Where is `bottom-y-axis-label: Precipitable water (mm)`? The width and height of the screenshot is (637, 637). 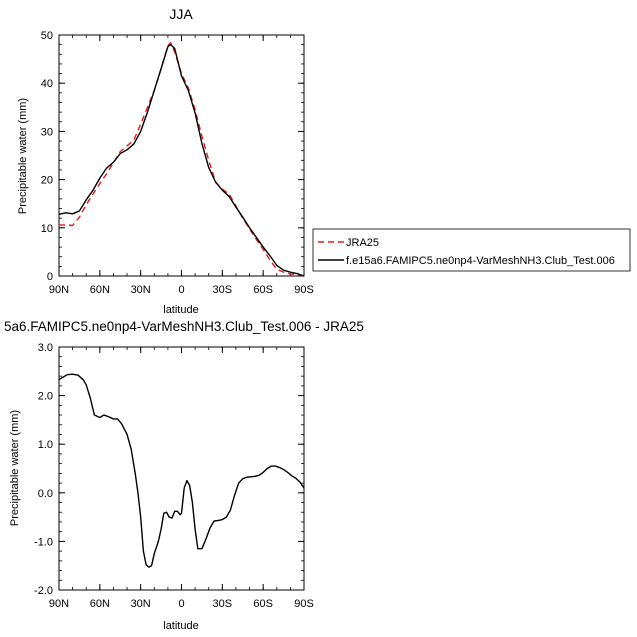
bottom-y-axis-label: Precipitable water (mm) is located at coordinates (15, 468).